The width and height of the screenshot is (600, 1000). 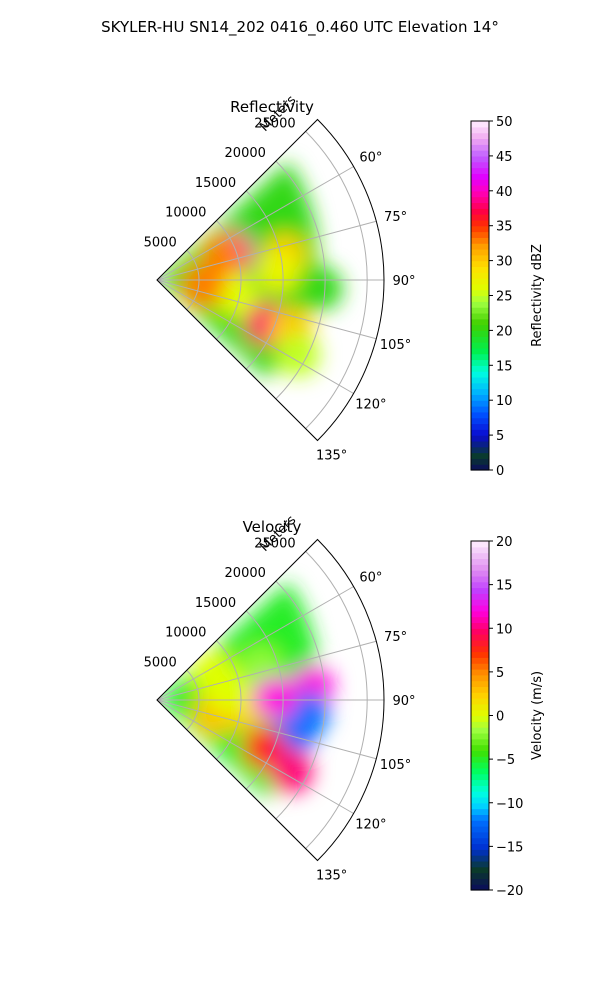 I want to click on colorbar-tick-label: 30, so click(x=504, y=262).